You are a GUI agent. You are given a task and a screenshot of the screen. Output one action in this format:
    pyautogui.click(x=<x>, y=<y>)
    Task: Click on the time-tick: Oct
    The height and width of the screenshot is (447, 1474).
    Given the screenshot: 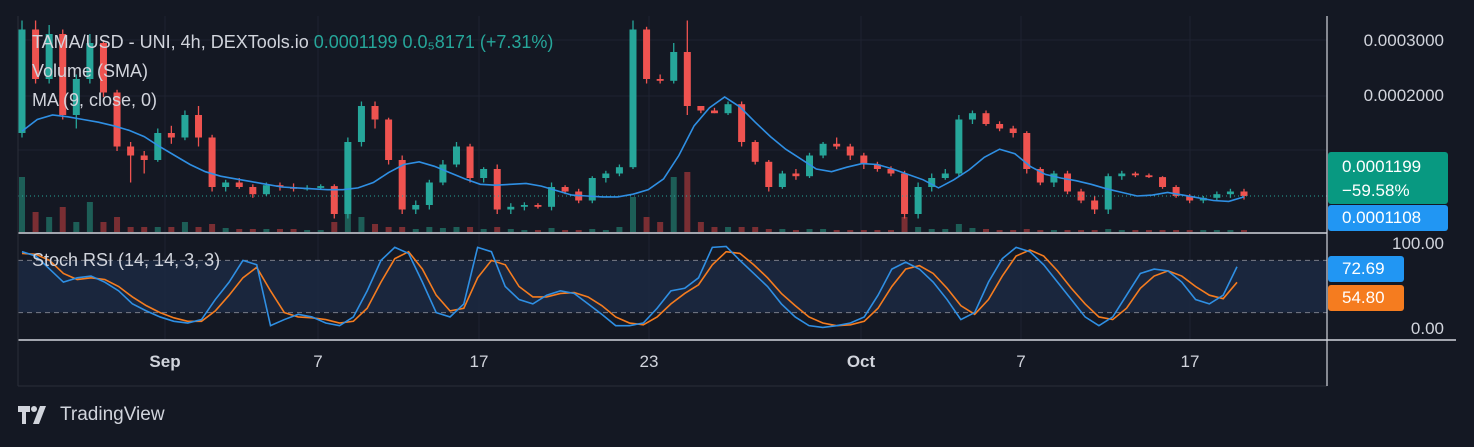 What is the action you would take?
    pyautogui.click(x=861, y=361)
    